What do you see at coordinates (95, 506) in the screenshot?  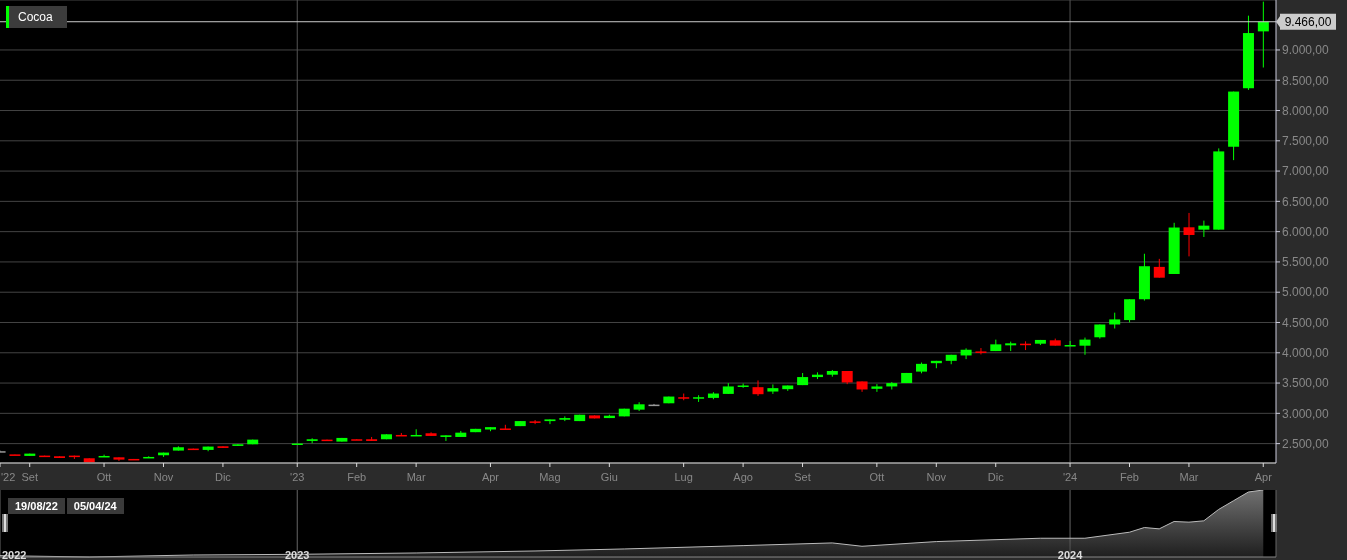 I see `annotation: 05/04/24` at bounding box center [95, 506].